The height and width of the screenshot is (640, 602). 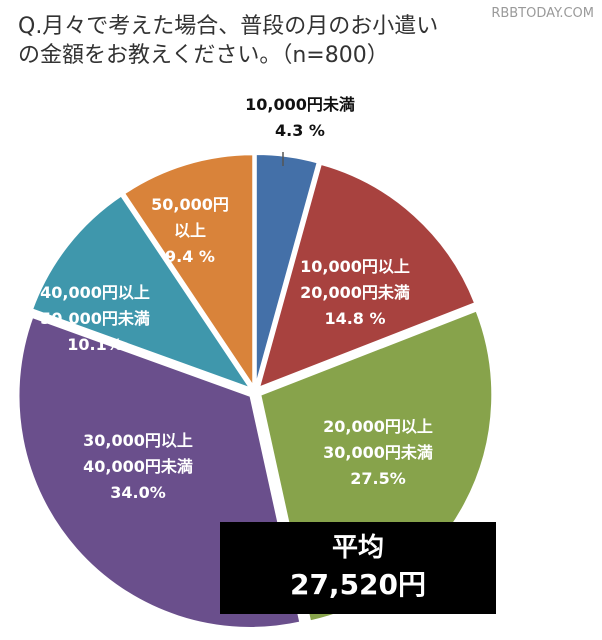 I want to click on slice-label-1: 10,000円未満 4.3 %, so click(x=300, y=117).